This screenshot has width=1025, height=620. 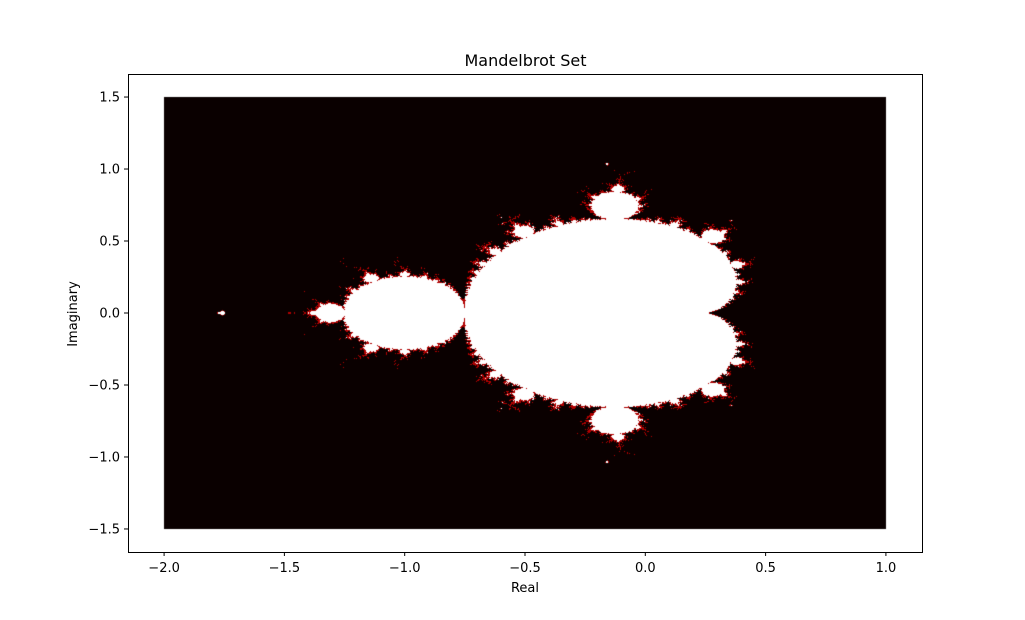 What do you see at coordinates (73, 314) in the screenshot?
I see `y-axis-label: Imaginary` at bounding box center [73, 314].